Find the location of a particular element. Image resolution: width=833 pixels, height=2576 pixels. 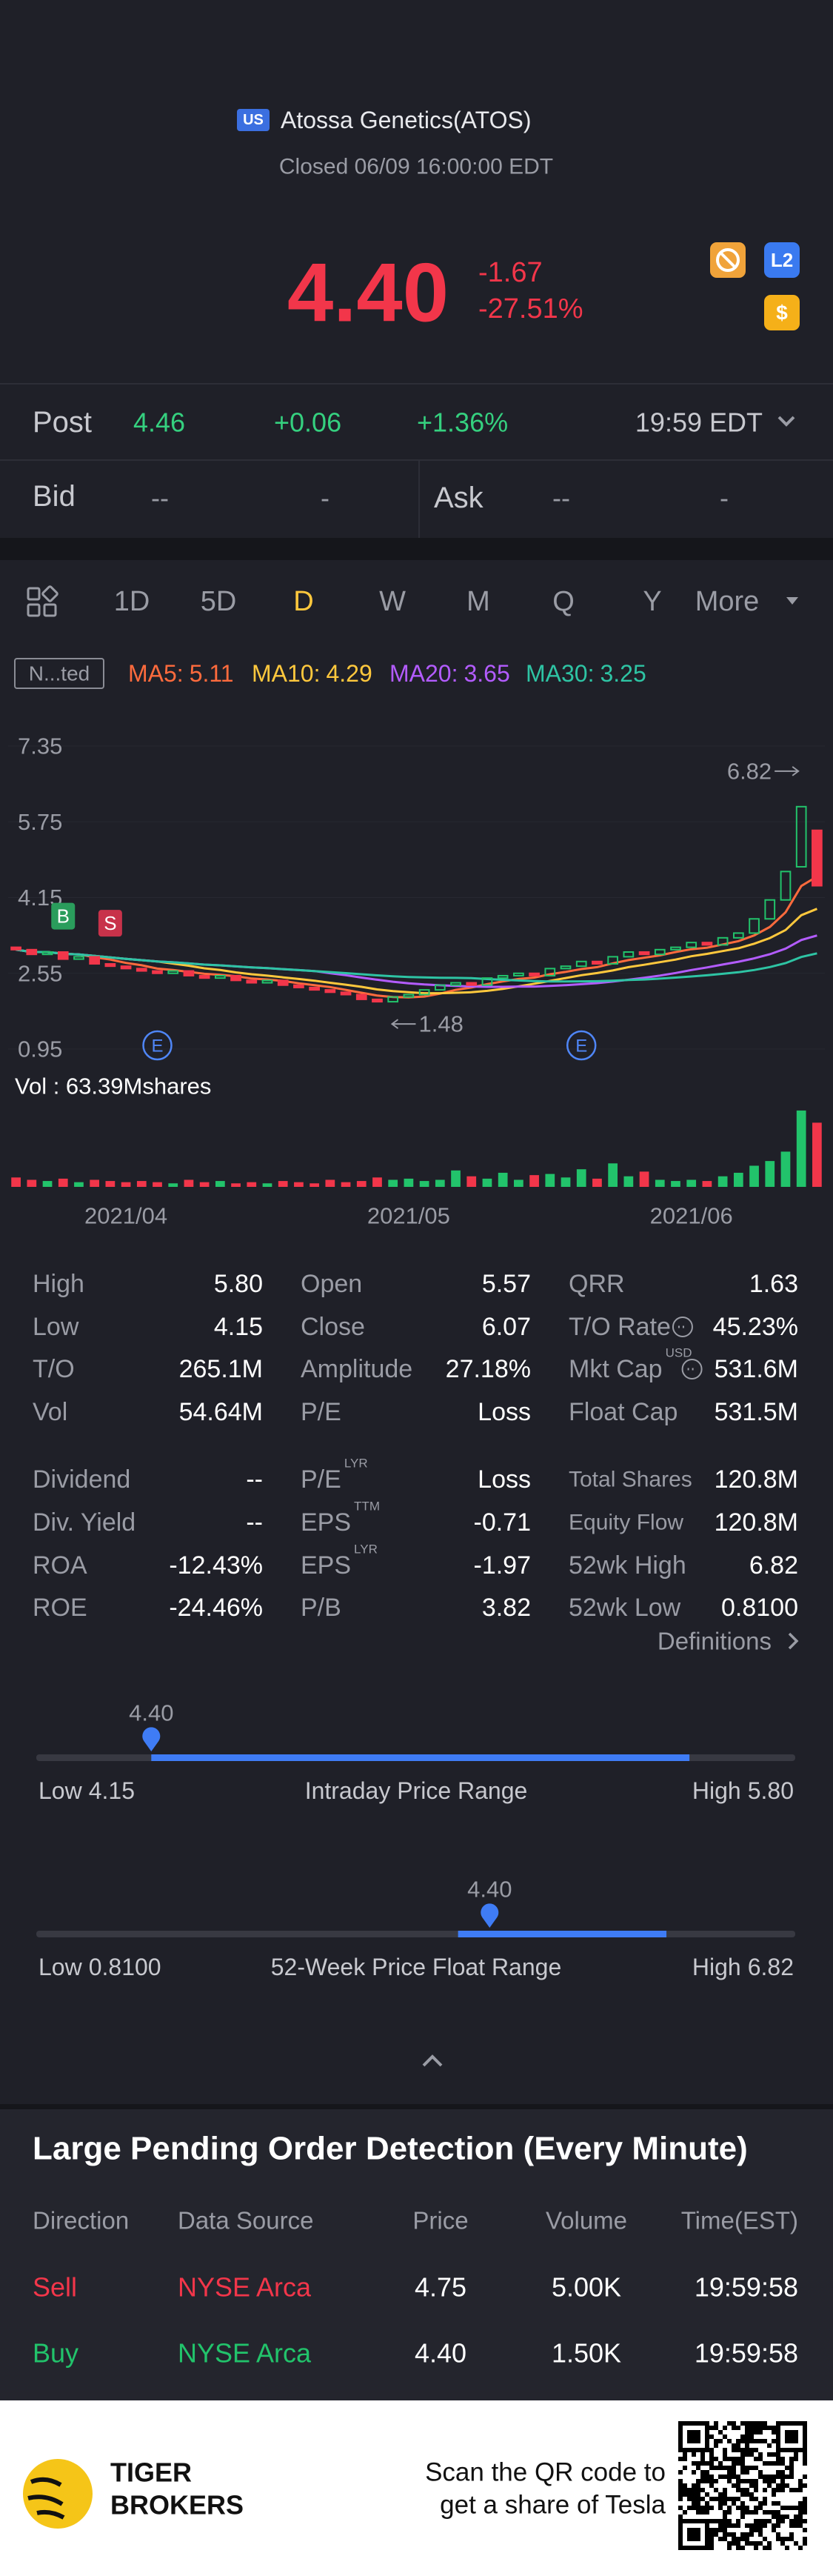

period-tab: More is located at coordinates (728, 601).